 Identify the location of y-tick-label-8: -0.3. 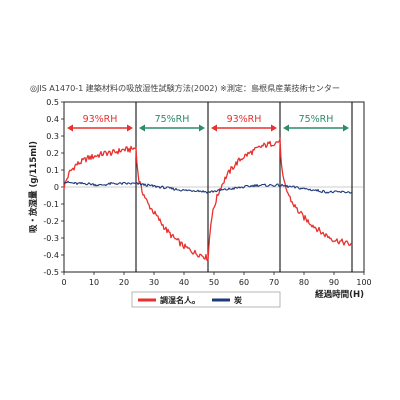
(51, 238).